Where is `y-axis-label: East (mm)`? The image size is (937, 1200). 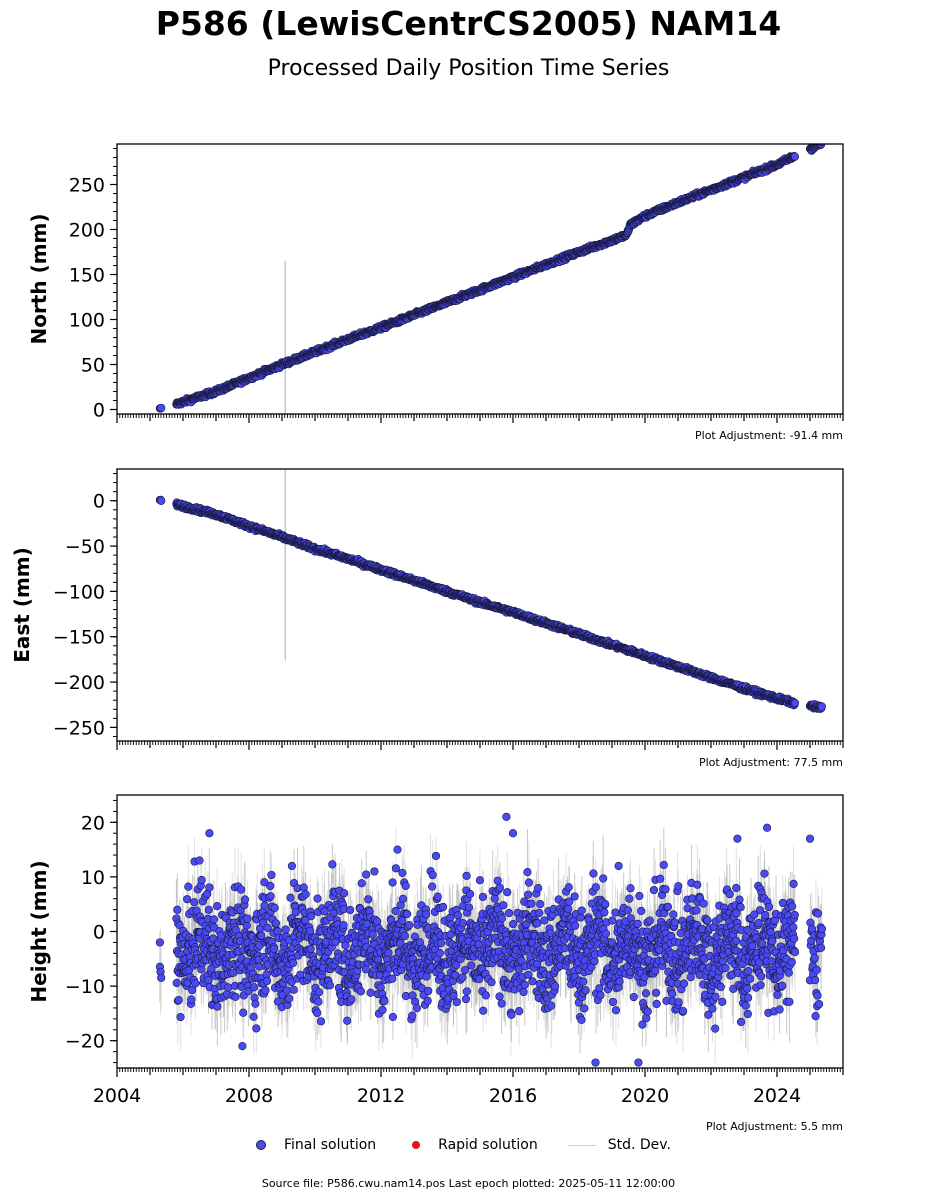 y-axis-label: East (mm) is located at coordinates (22, 605).